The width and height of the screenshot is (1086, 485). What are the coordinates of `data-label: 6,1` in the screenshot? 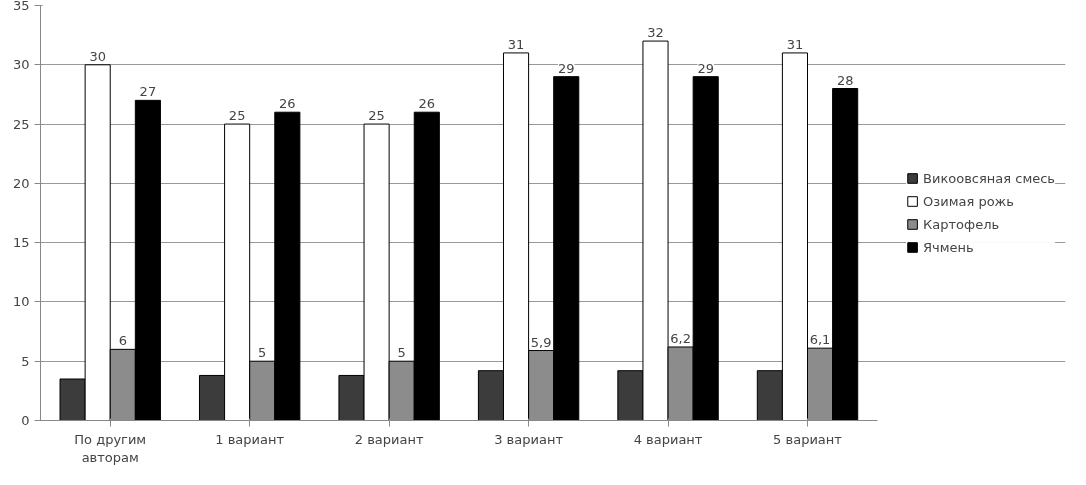 It's located at (820, 340).